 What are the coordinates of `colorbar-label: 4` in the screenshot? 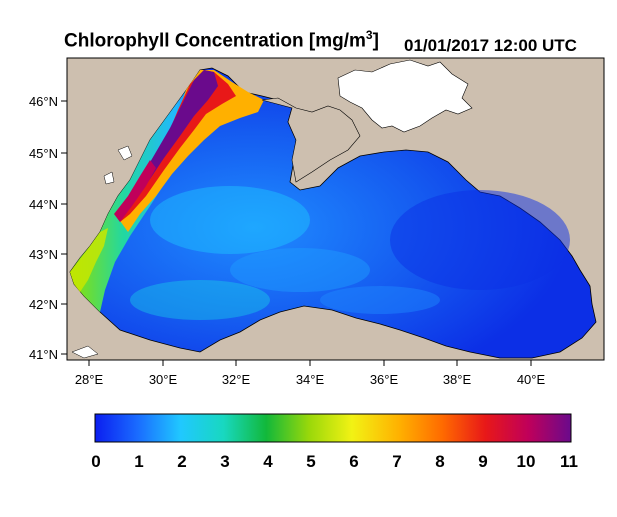 It's located at (268, 461).